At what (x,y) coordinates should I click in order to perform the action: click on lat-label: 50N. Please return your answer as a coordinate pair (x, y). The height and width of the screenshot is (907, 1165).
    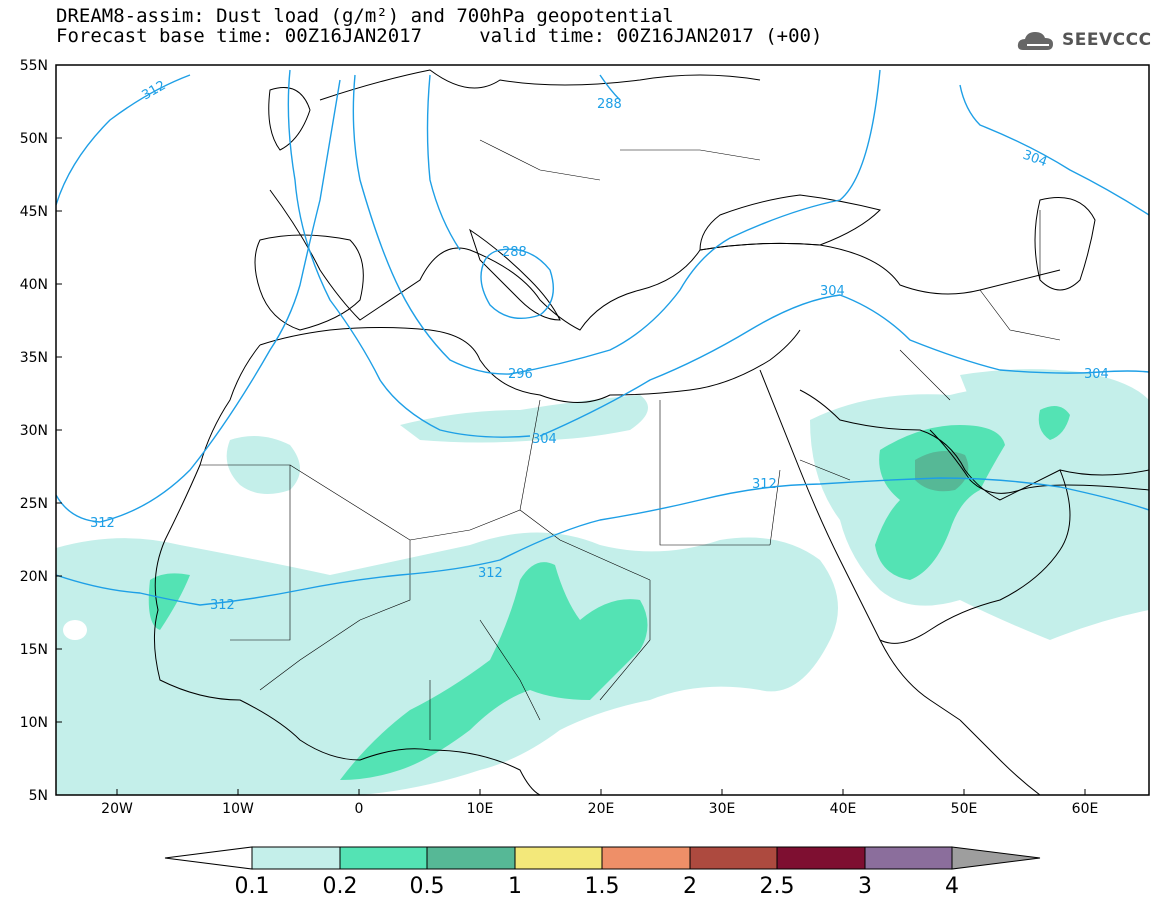
    Looking at the image, I should click on (34, 139).